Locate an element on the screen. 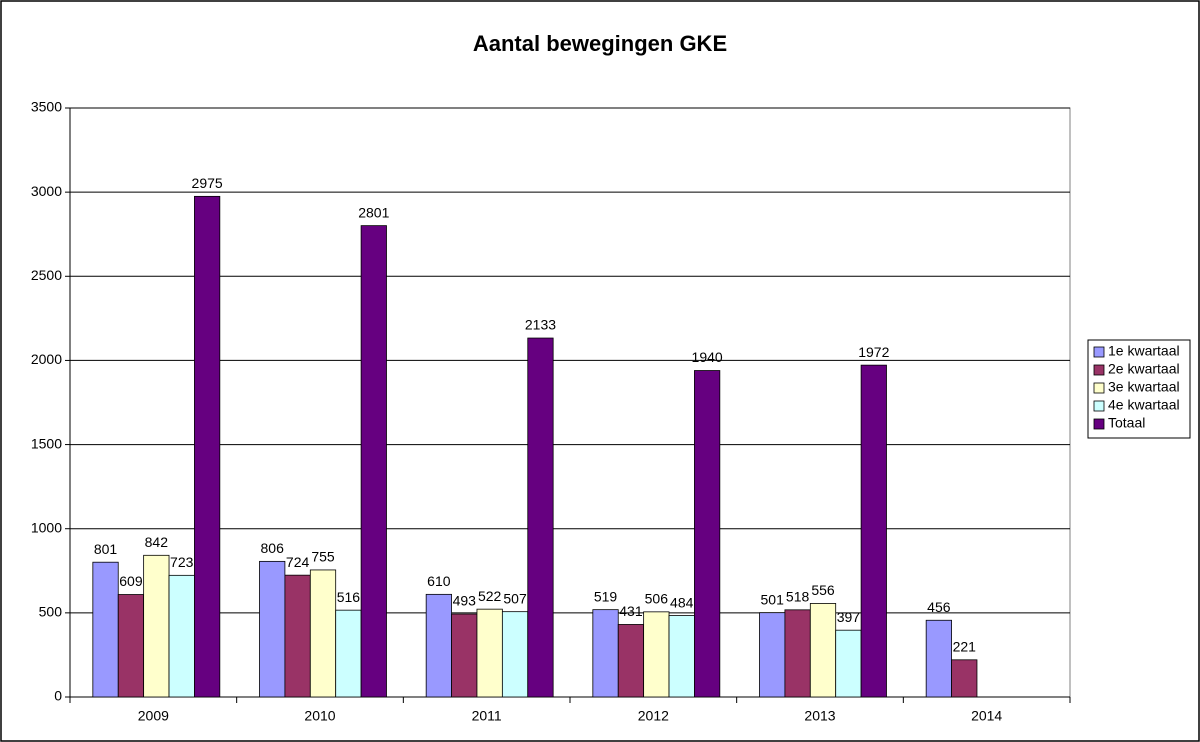  y-tick-label: 500 is located at coordinates (51, 612).